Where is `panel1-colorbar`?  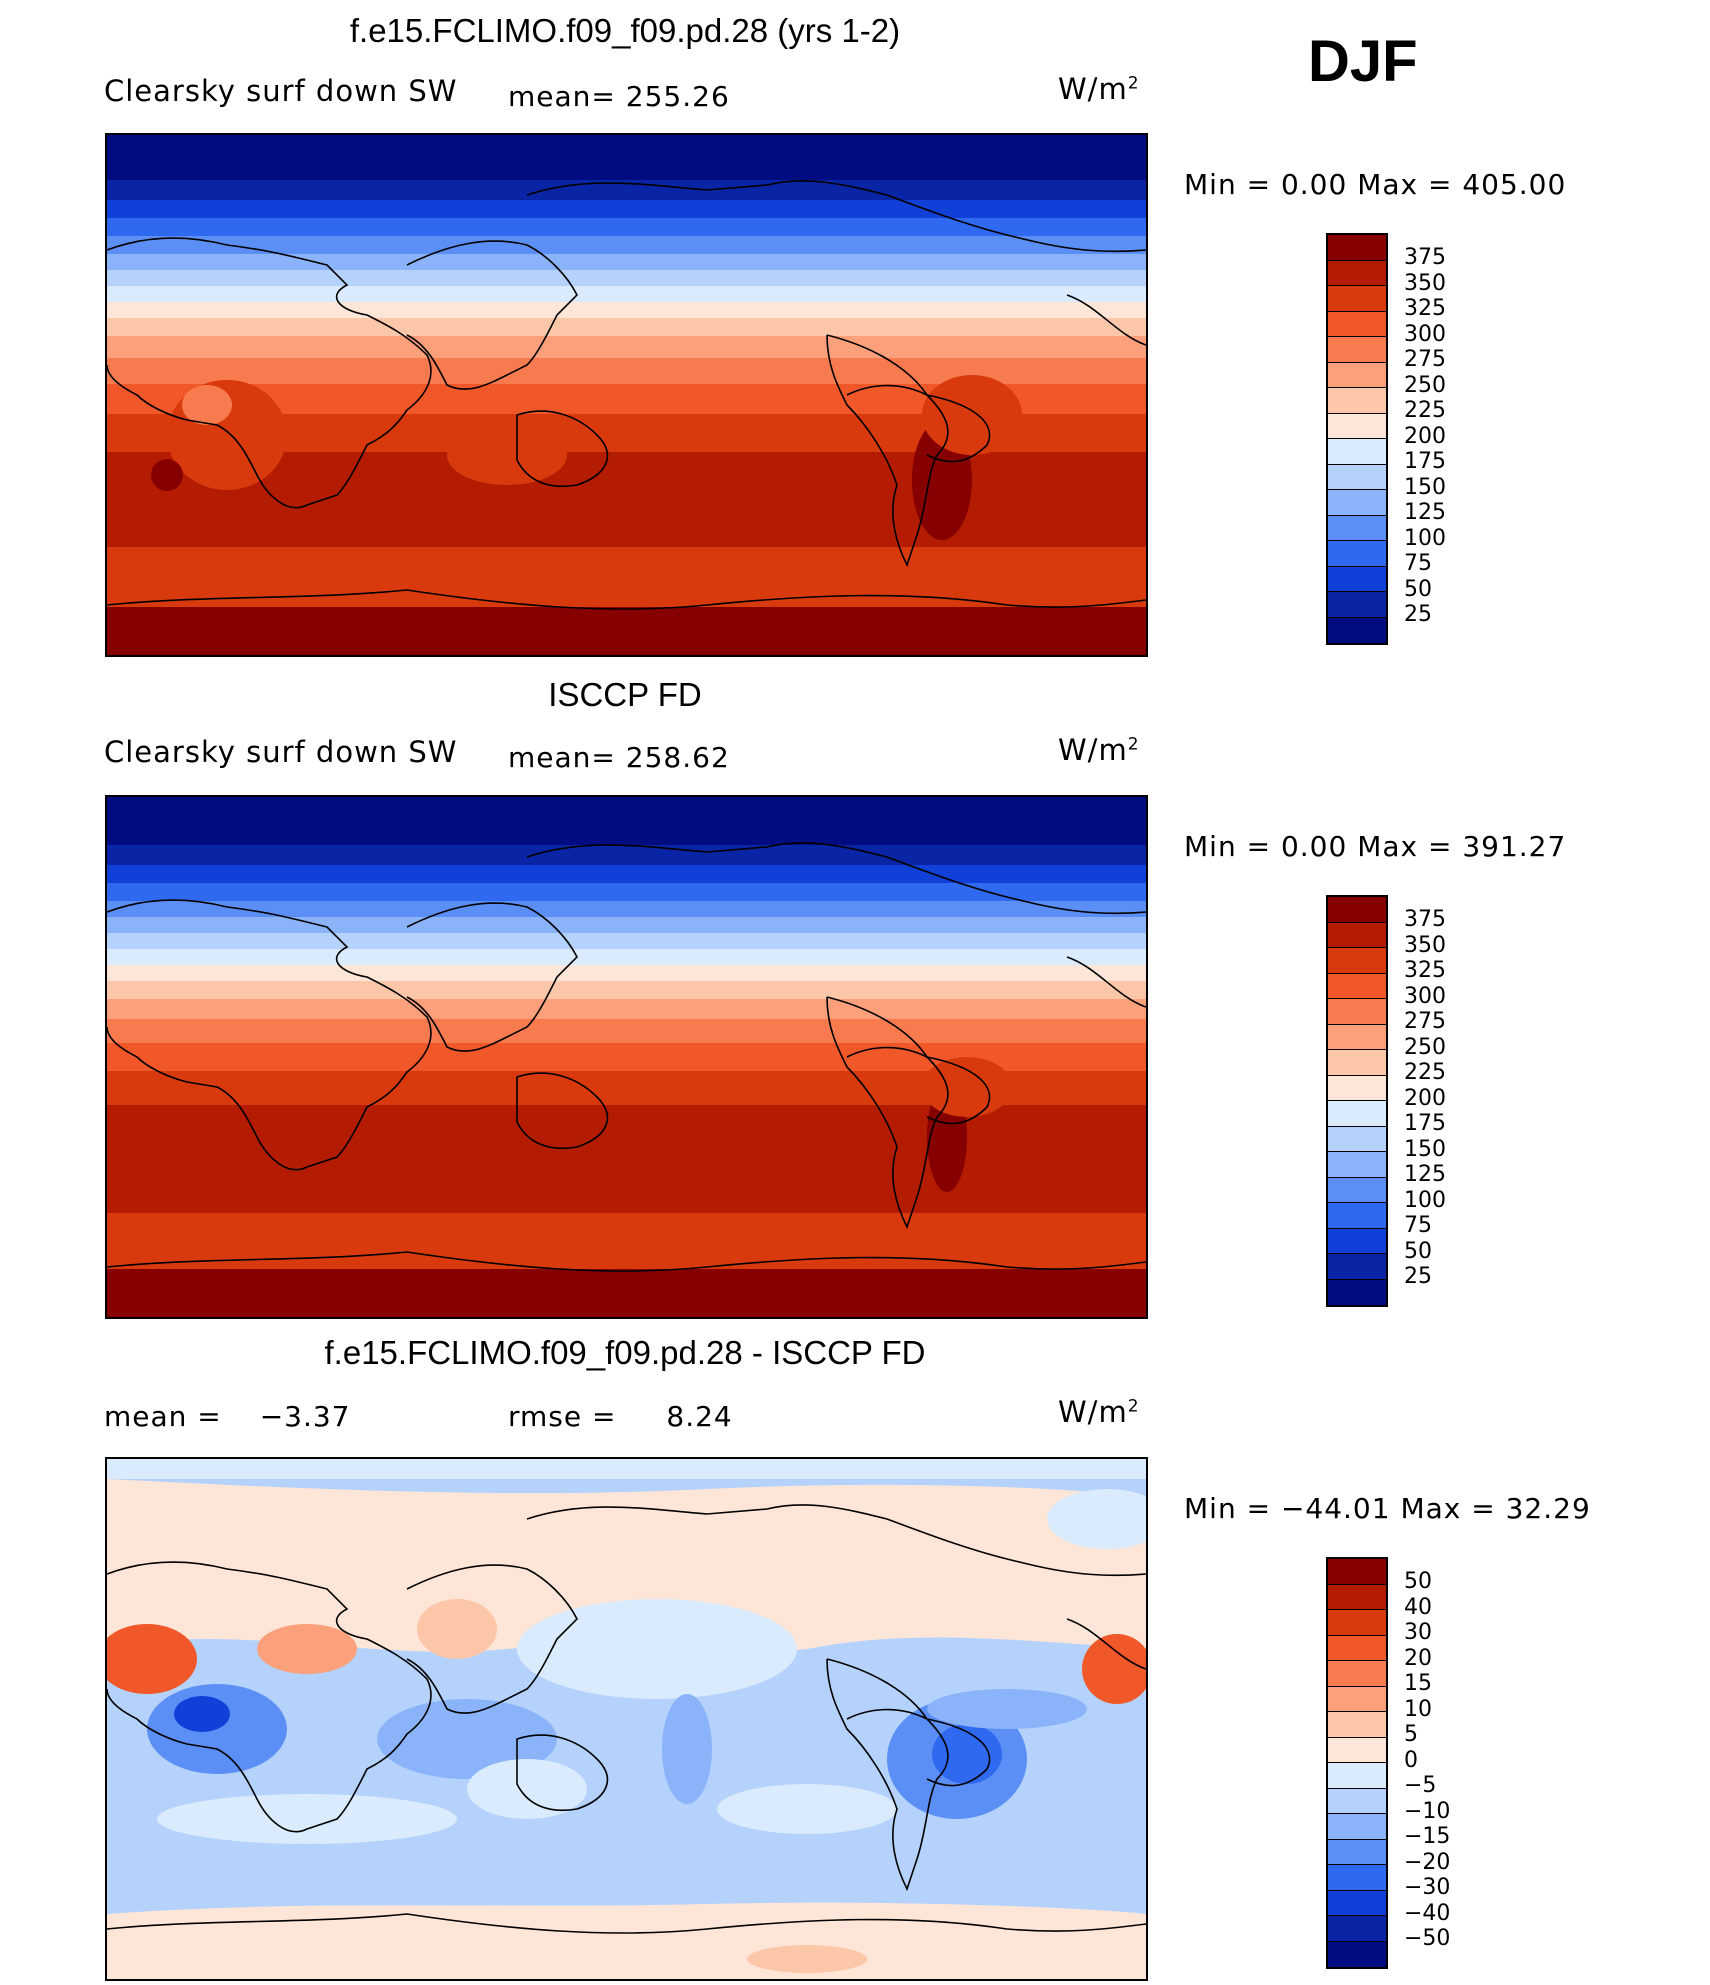
panel1-colorbar is located at coordinates (1357, 439).